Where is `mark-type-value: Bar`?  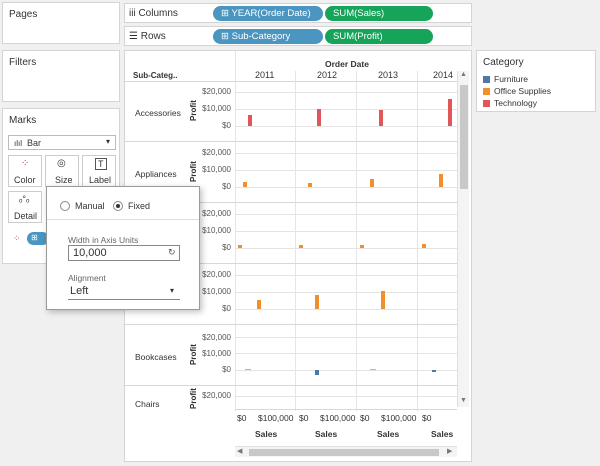
mark-type-value: Bar is located at coordinates (34, 143).